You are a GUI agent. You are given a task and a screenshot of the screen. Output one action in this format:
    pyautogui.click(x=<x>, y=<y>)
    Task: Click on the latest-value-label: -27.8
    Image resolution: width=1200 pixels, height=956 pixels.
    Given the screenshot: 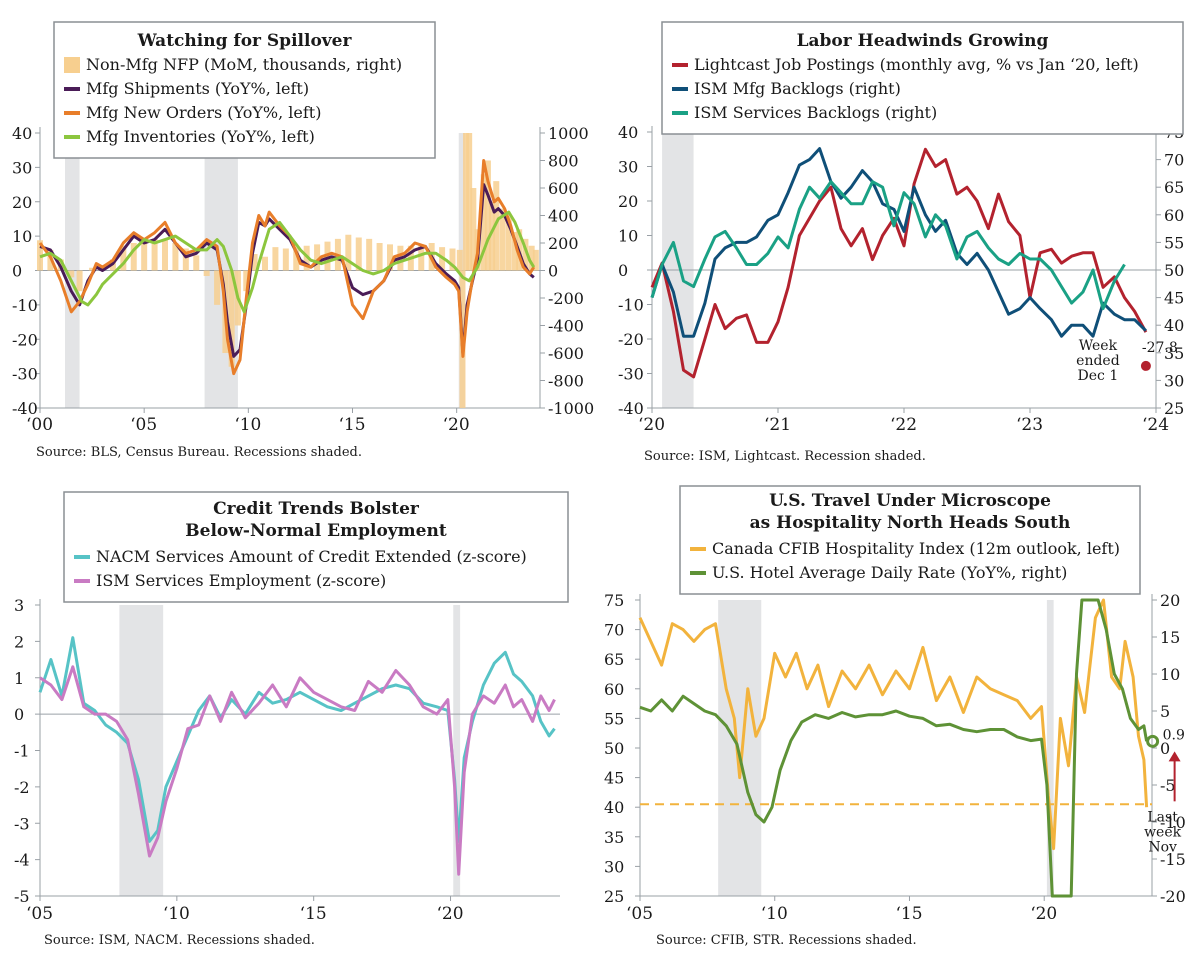 What is the action you would take?
    pyautogui.click(x=1160, y=348)
    